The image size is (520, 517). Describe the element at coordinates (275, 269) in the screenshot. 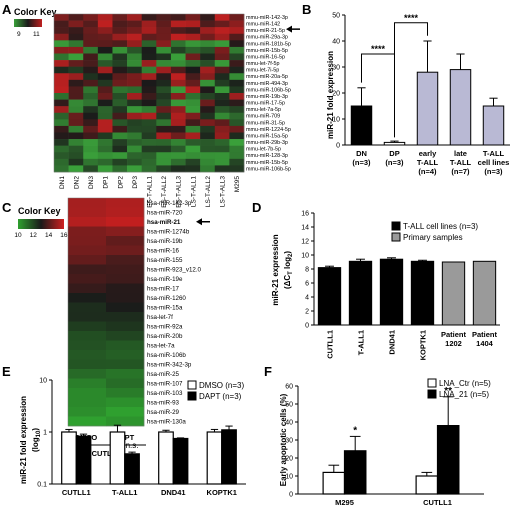

I see `panel-d-ylabel: miR-21 expression` at that location.